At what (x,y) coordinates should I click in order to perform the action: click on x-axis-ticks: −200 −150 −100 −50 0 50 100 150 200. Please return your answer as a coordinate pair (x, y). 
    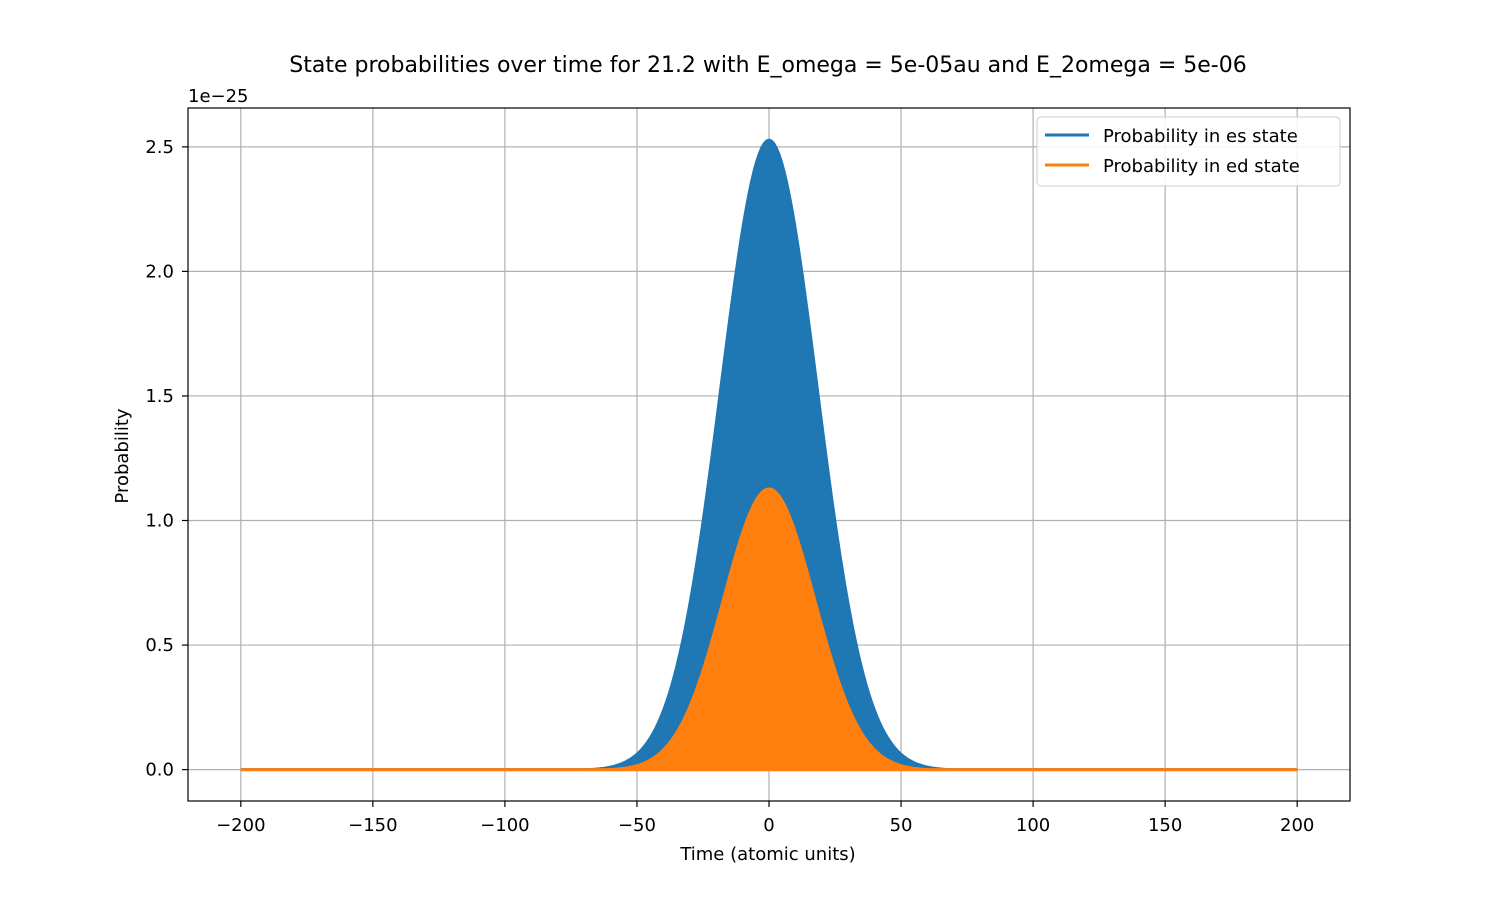
    Looking at the image, I should click on (765, 818).